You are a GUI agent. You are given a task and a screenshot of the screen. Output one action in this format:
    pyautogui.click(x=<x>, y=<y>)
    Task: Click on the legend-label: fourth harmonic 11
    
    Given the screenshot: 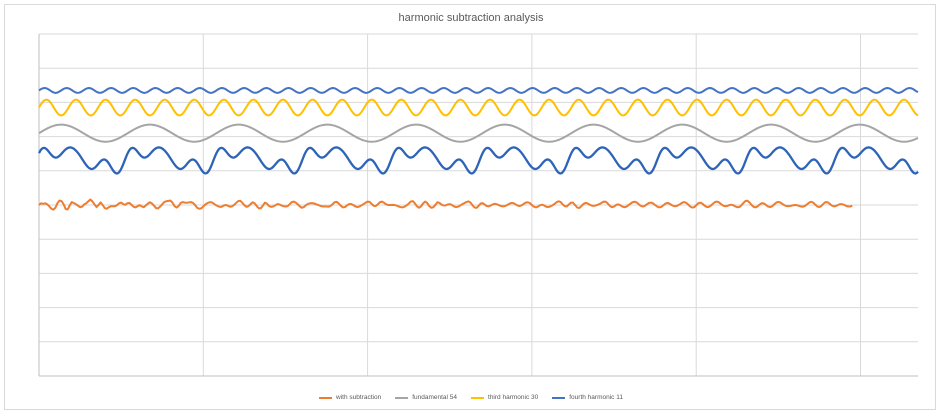 What is the action you would take?
    pyautogui.click(x=596, y=397)
    